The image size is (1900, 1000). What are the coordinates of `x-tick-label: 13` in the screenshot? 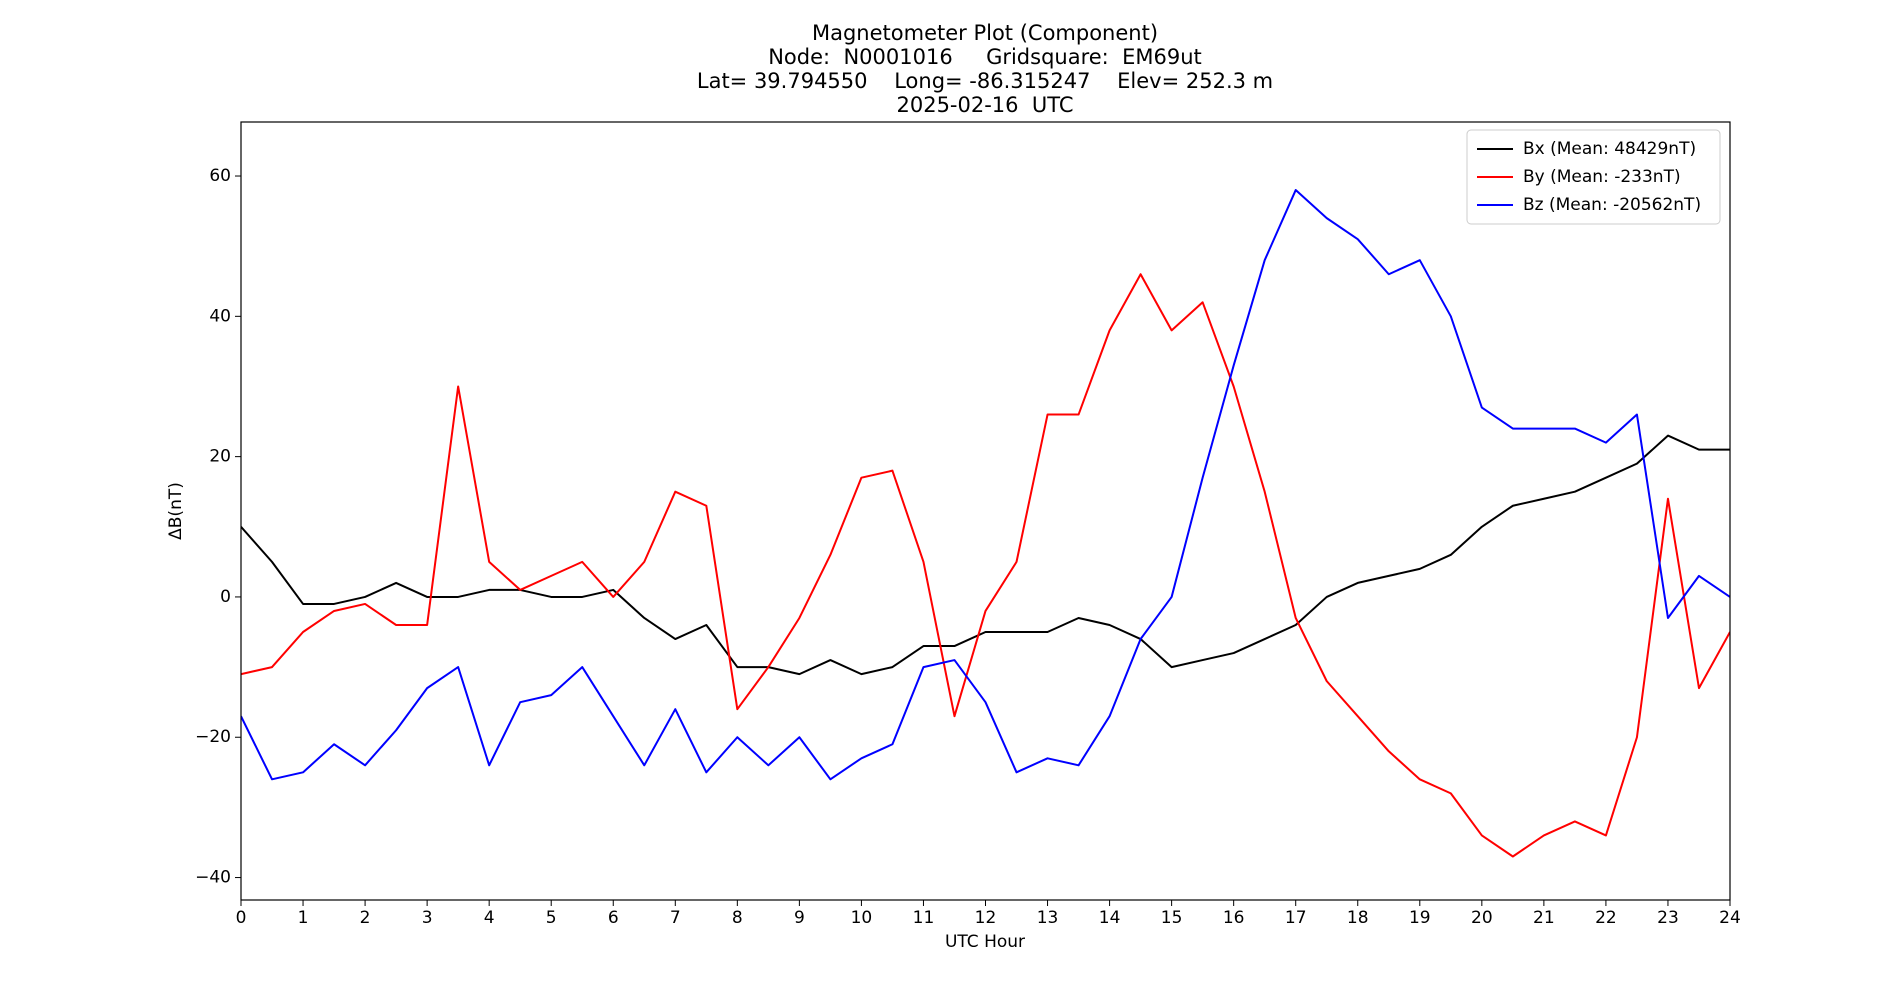 It's located at (1048, 918).